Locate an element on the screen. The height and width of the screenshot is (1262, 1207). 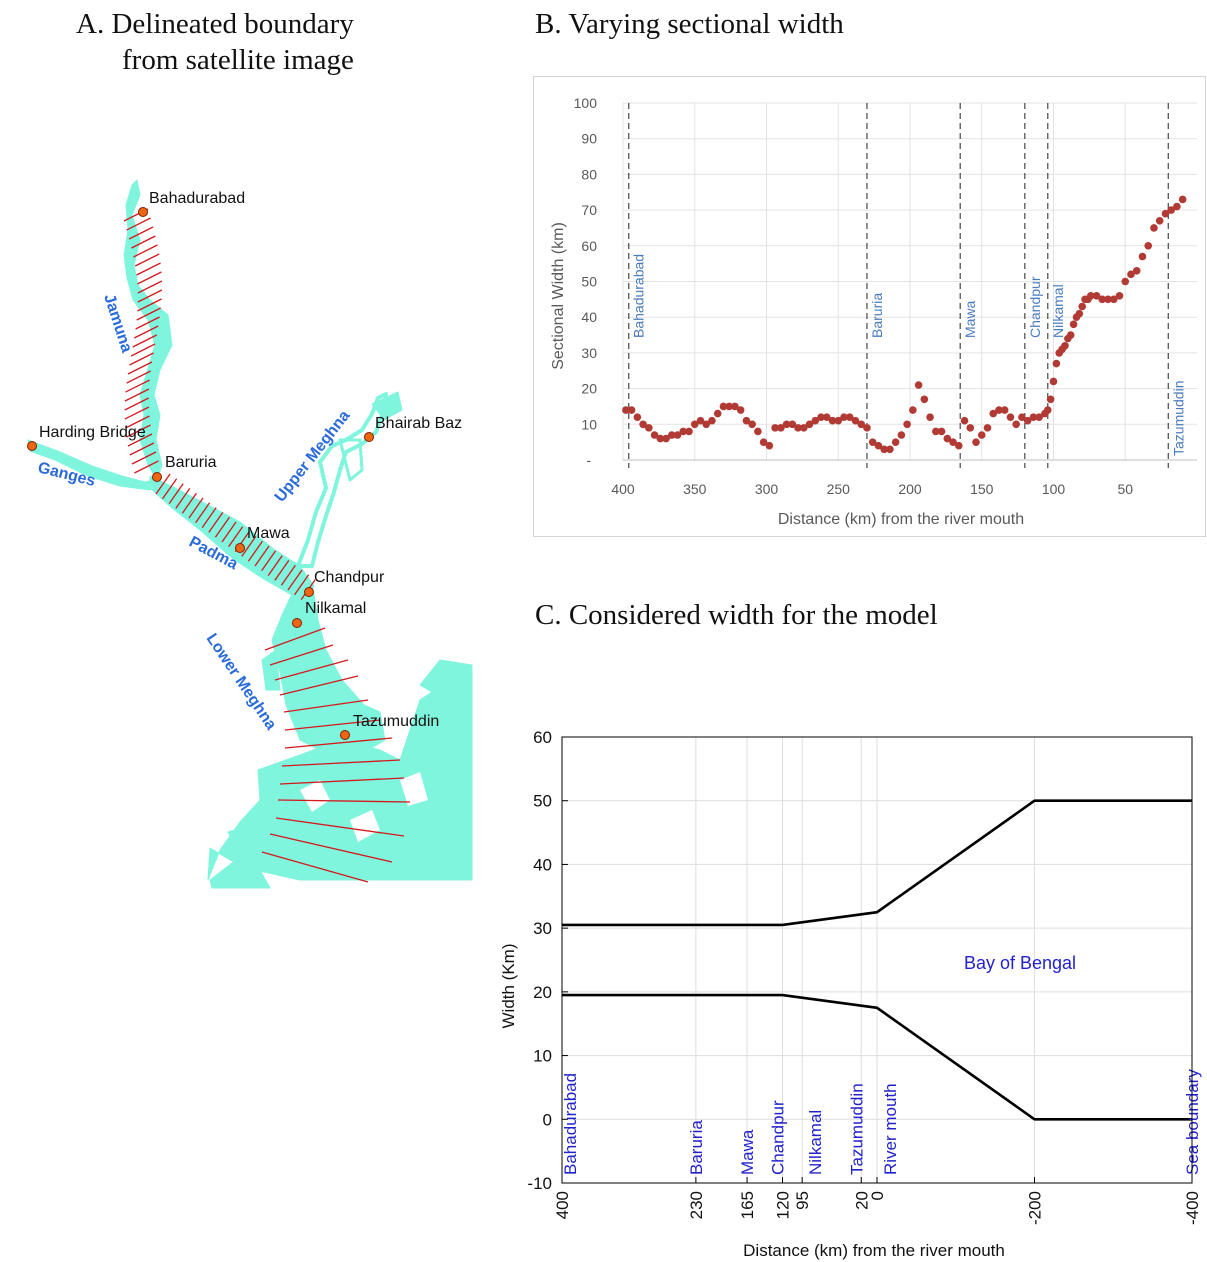
chart-c-y-tick: 30 is located at coordinates (542, 928).